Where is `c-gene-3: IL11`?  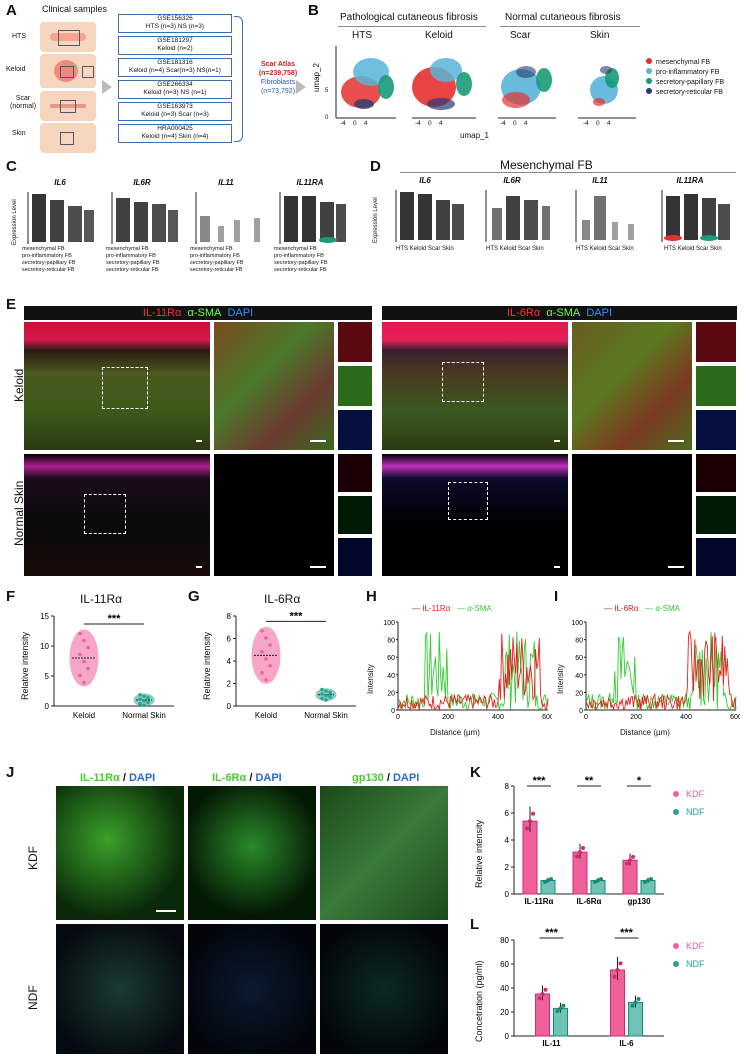
c-gene-3: IL11 is located at coordinates (226, 182).